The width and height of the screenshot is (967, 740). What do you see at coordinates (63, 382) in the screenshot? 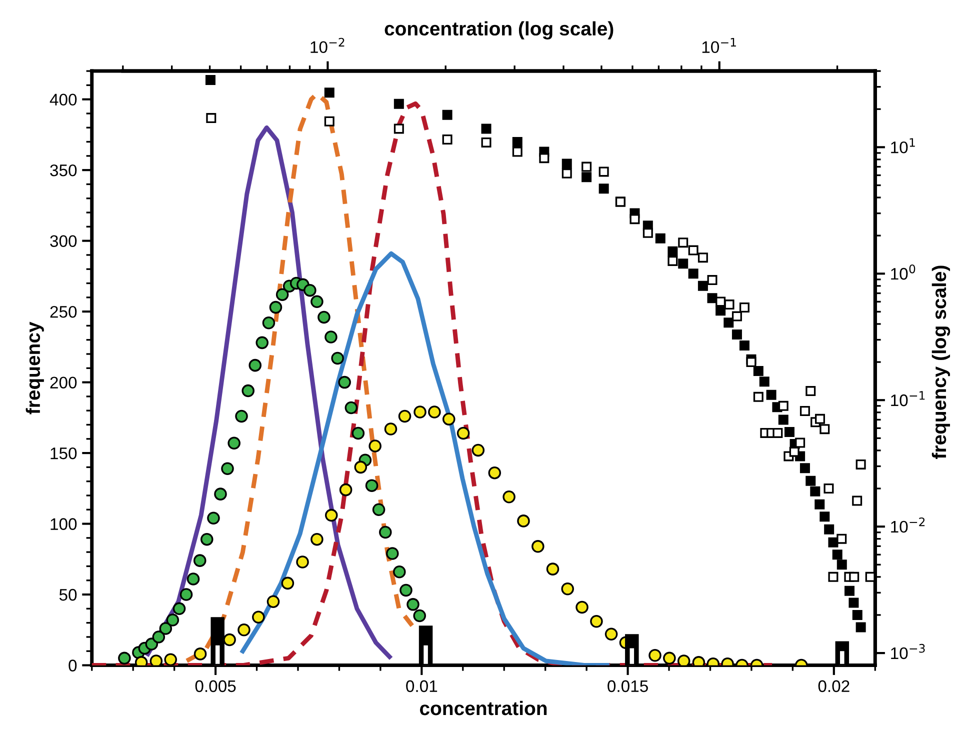
I see `y-tick-label: 200` at bounding box center [63, 382].